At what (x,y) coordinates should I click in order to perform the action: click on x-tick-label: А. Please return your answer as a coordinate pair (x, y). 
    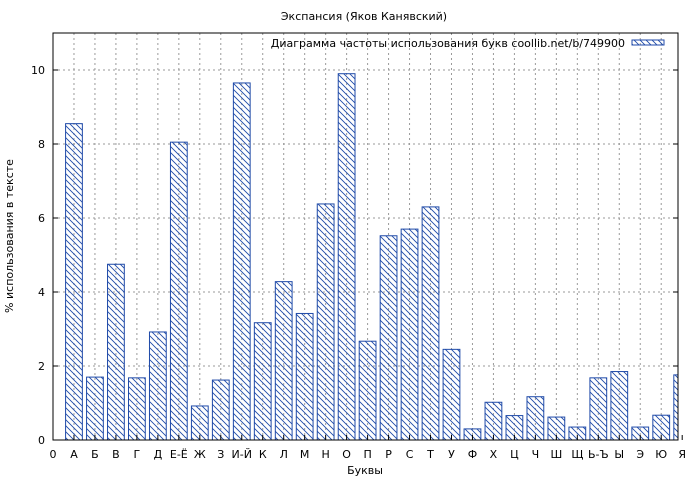
    Looking at the image, I should click on (74, 454).